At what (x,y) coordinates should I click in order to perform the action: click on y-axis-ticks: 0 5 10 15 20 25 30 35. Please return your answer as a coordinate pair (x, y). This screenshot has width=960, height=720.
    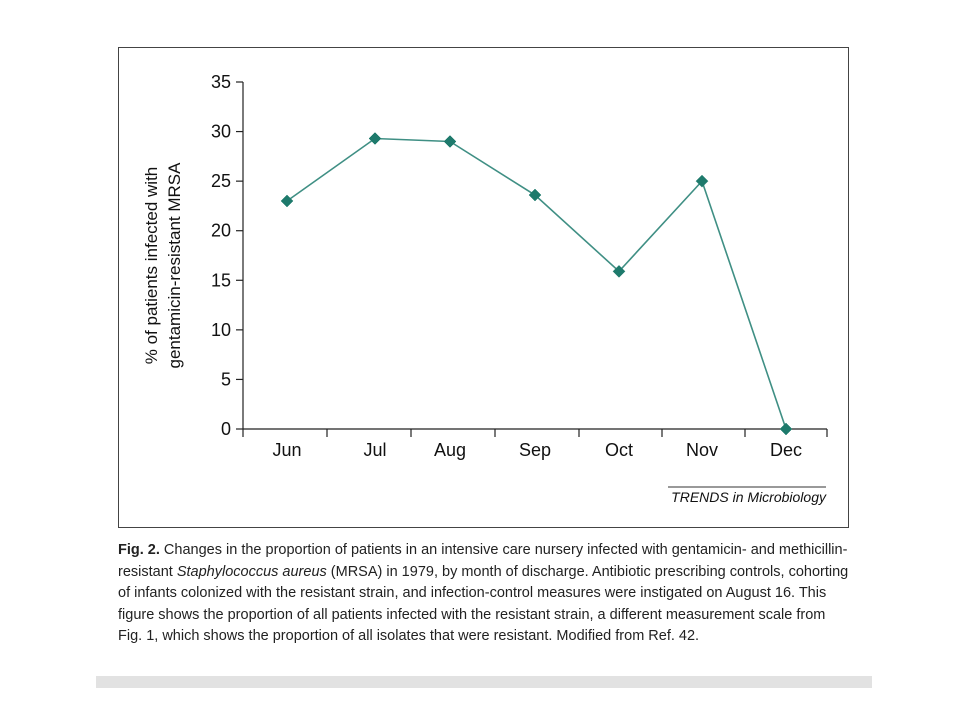
    Looking at the image, I should click on (227, 255).